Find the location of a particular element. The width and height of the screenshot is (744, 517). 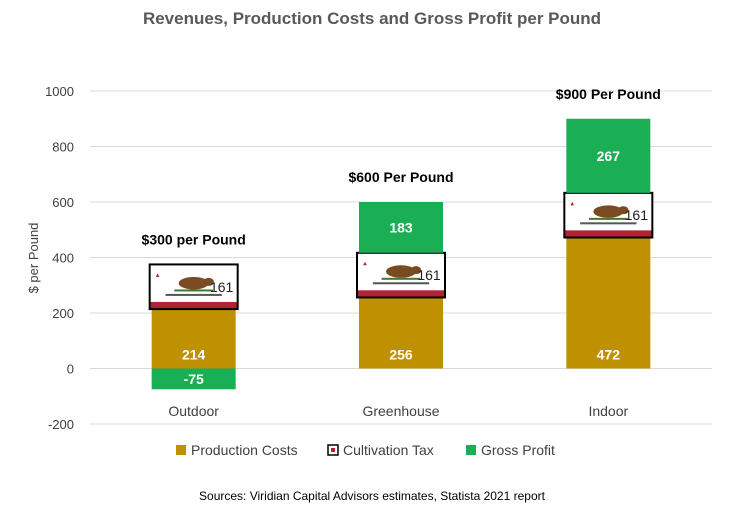

data-label-gross-profit: 267 is located at coordinates (609, 156).